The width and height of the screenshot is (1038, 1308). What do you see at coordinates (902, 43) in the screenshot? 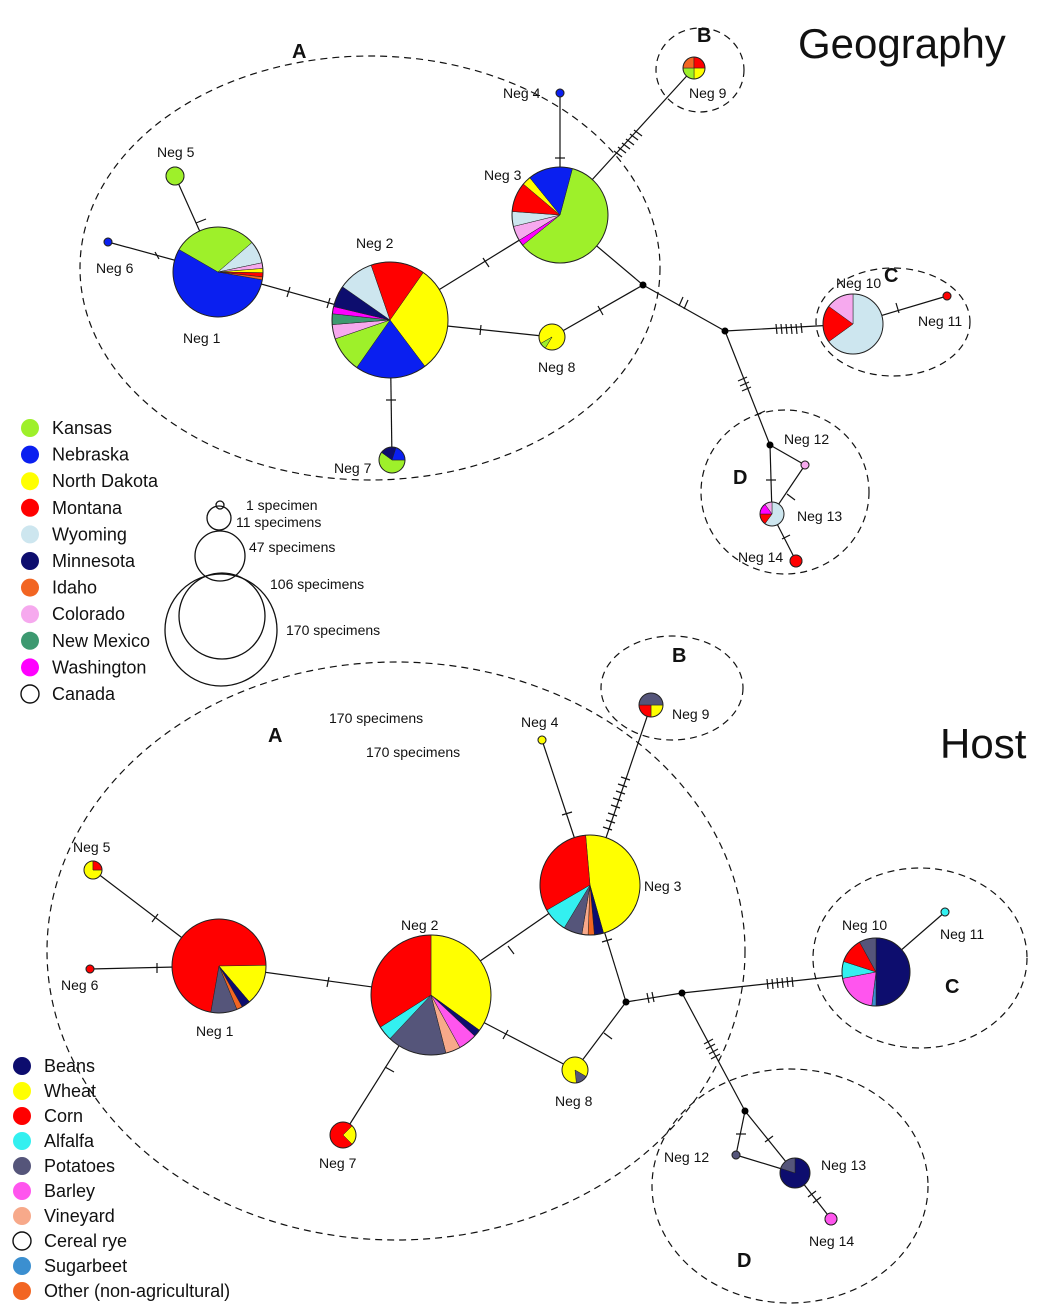
I see `geography-title: Geography` at bounding box center [902, 43].